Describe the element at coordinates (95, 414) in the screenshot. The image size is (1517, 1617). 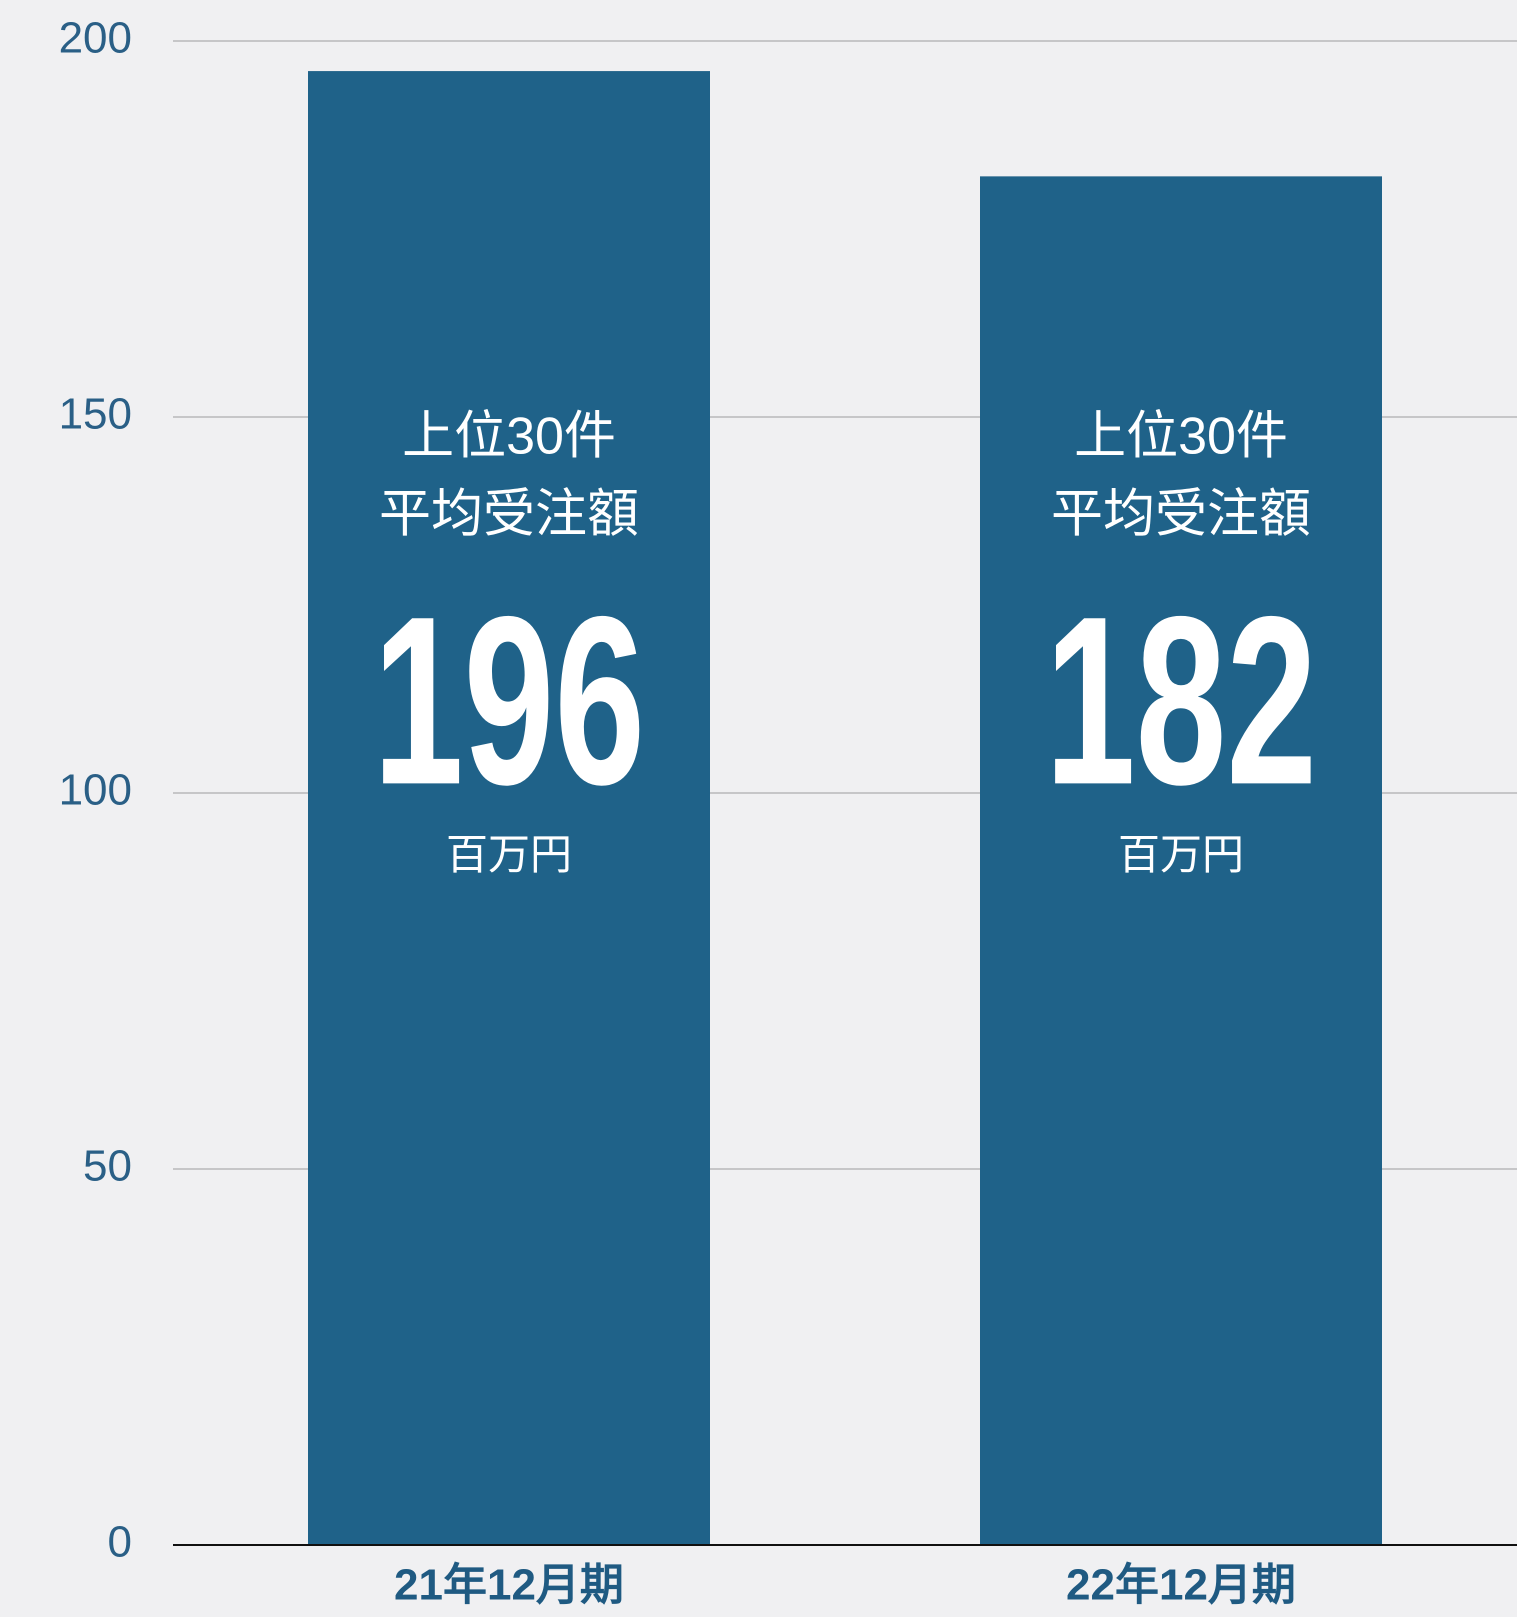
I see `y-tick-label: 150` at that location.